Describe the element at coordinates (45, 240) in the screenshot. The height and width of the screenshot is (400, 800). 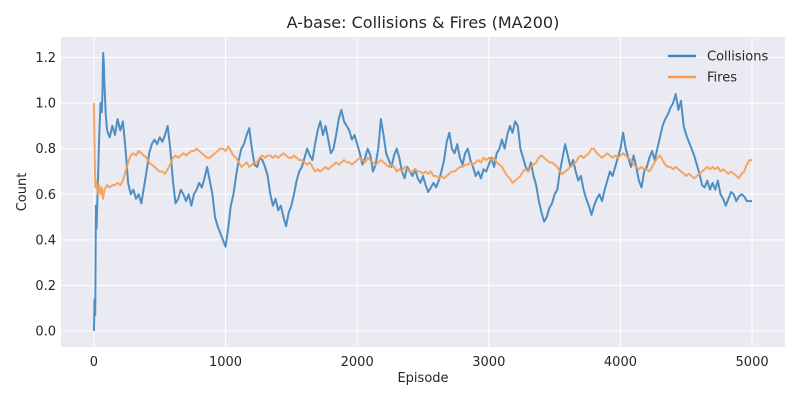
I see `y-tick-label: 0.4` at that location.